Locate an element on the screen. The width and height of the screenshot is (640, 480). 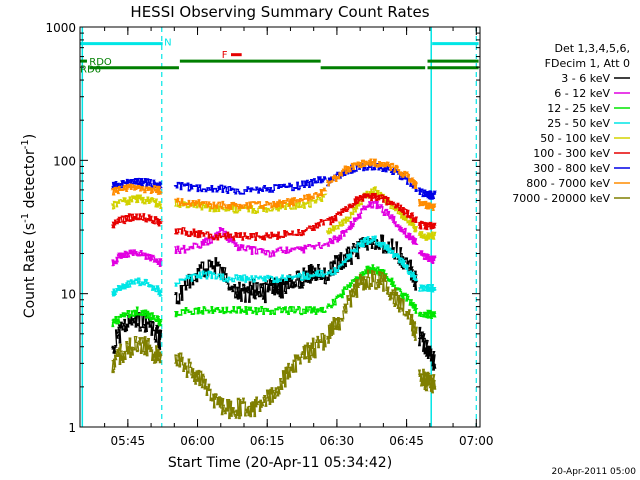
legend-title-line-1: FDecim 1, Att 0 is located at coordinates (587, 63).